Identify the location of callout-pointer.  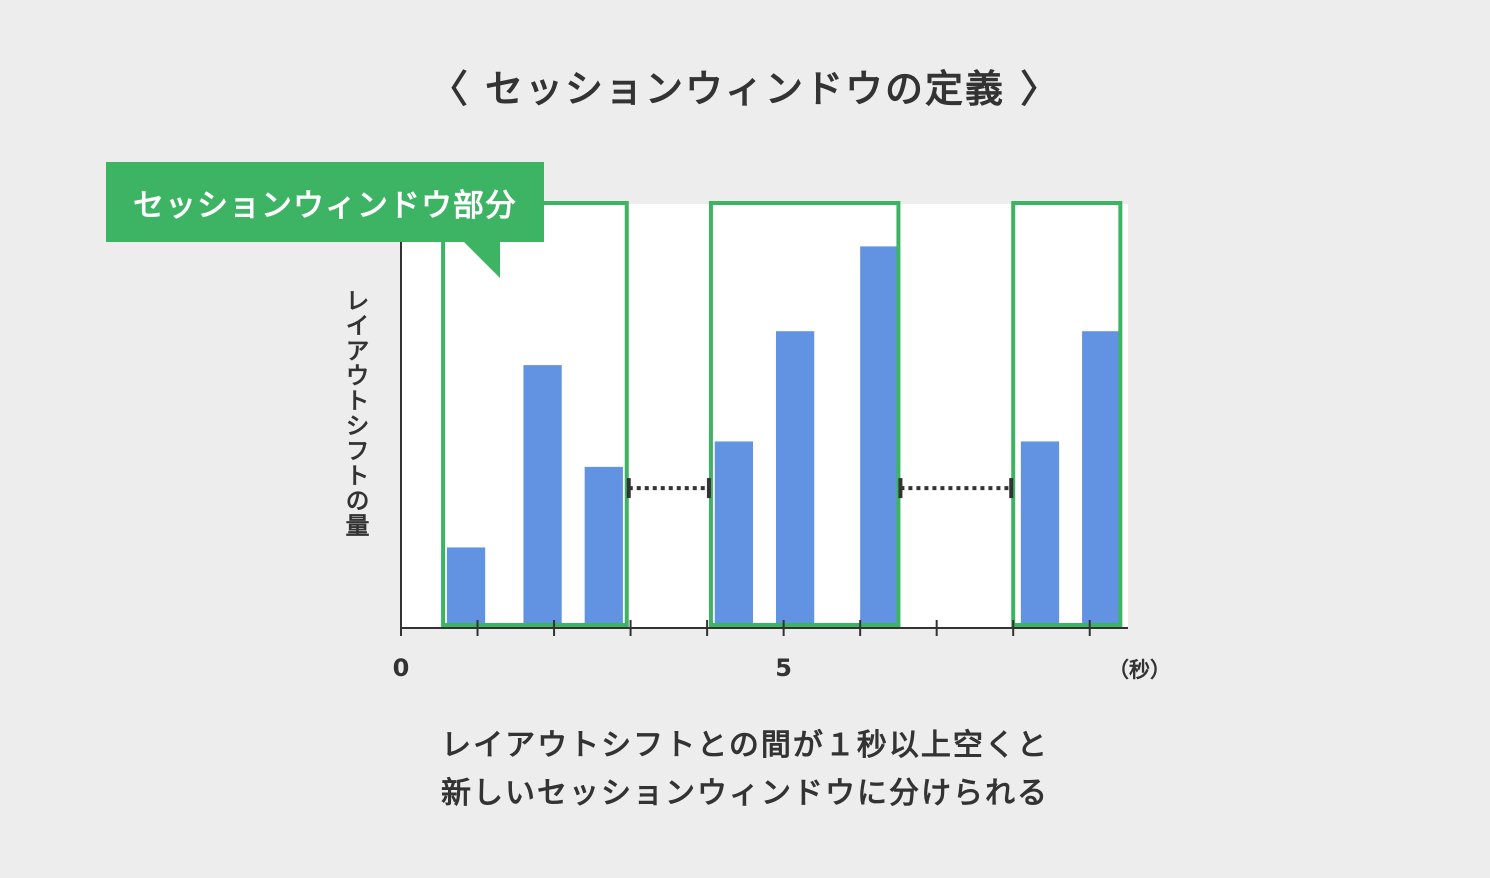
(480, 258).